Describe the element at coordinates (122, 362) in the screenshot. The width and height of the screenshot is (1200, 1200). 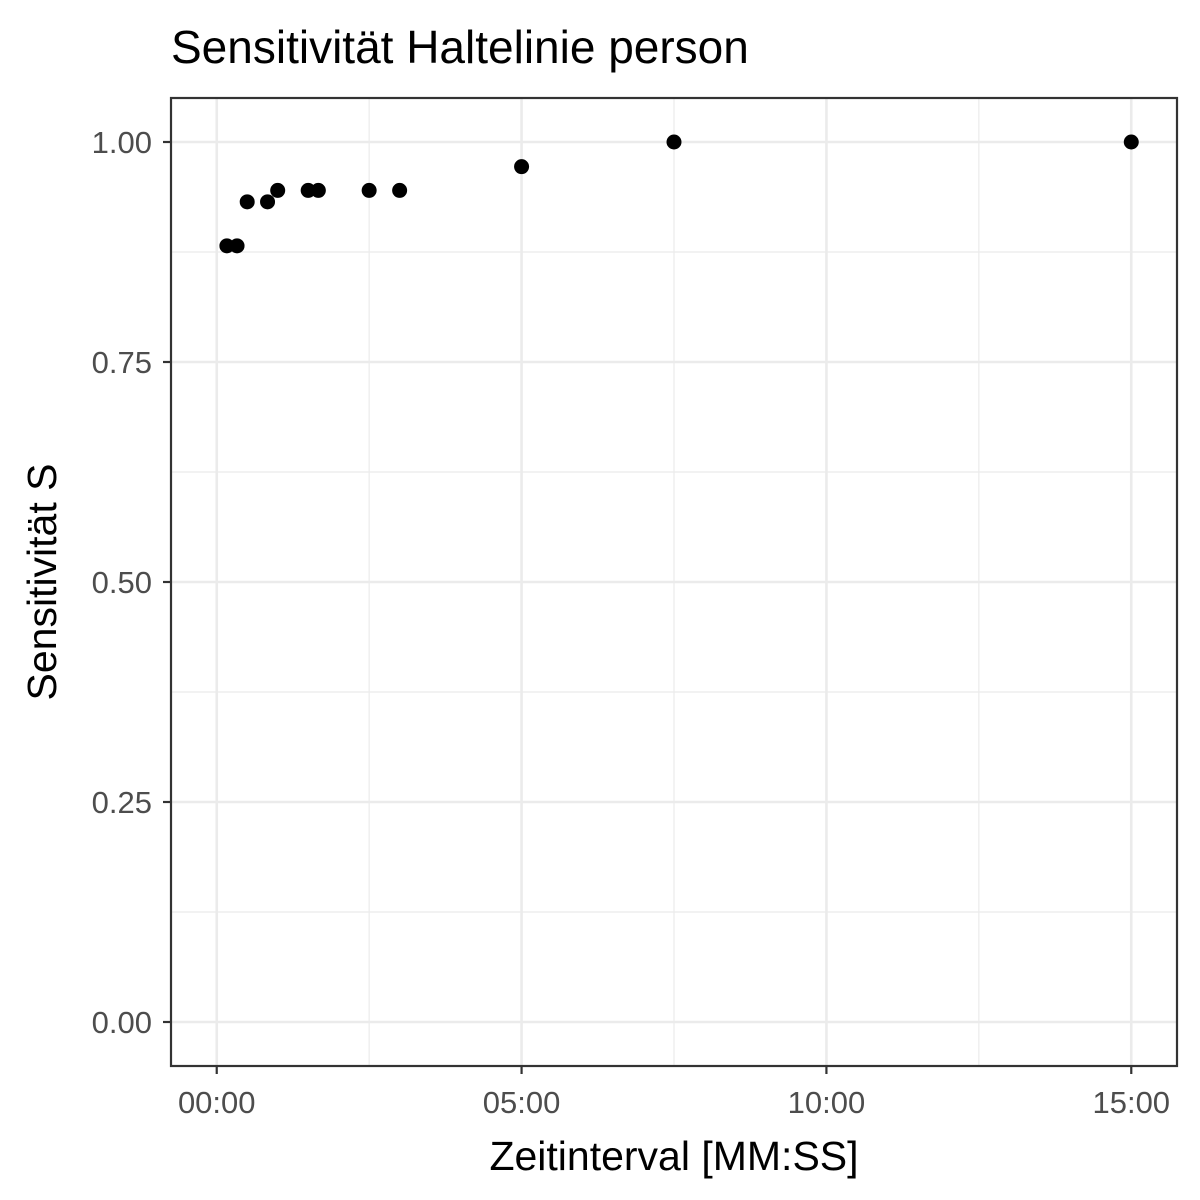
I see `y-tick-label: 0.75` at that location.